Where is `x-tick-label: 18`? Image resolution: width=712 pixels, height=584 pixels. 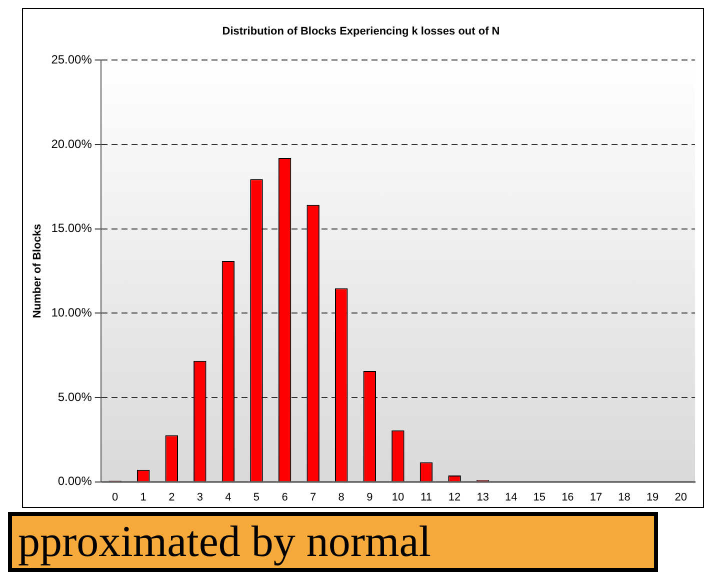
x-tick-label: 18 is located at coordinates (624, 497).